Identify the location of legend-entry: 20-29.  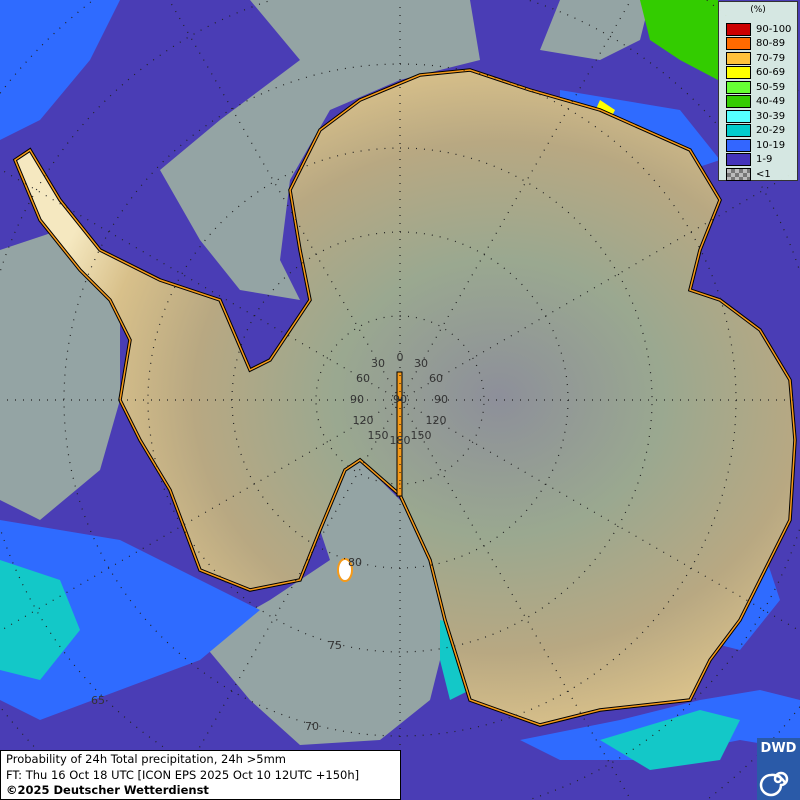
(755, 131).